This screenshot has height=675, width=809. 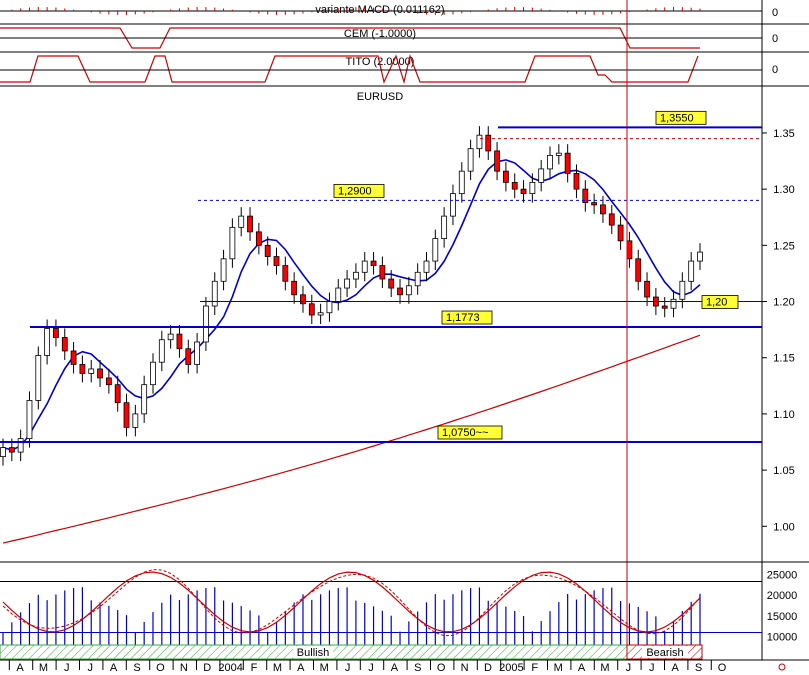 What do you see at coordinates (783, 471) in the screenshot?
I see `price-tick-label: 1.05` at bounding box center [783, 471].